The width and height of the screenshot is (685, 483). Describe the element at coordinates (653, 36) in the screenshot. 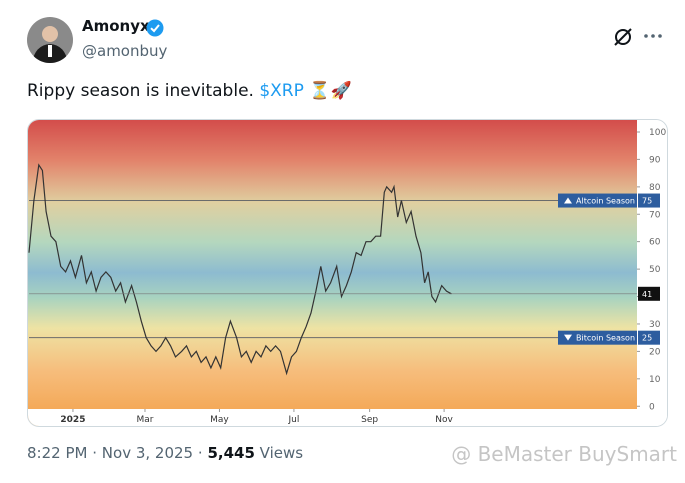

I see `more-icon` at that location.